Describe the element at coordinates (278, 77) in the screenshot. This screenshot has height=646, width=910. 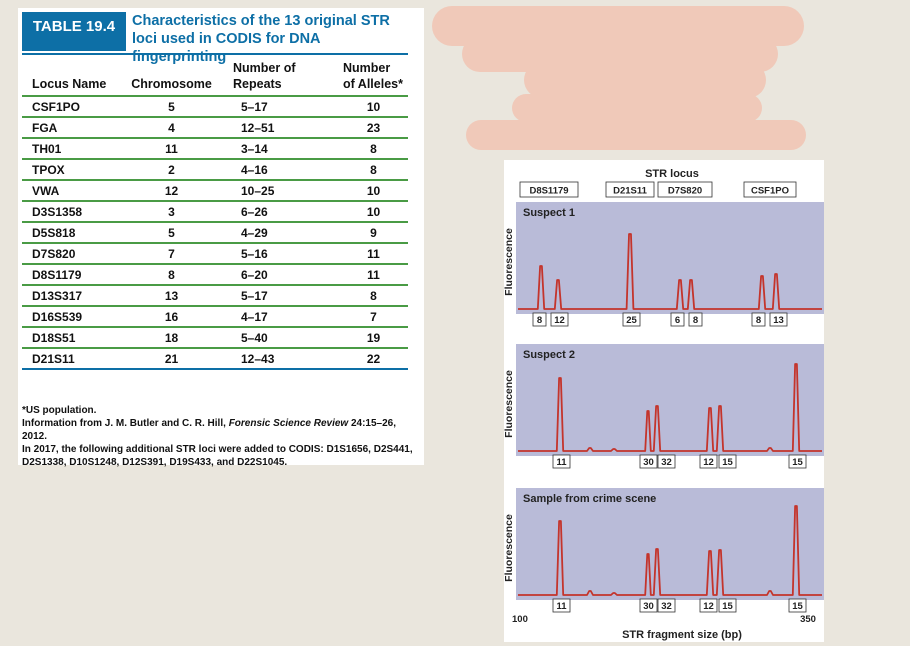
I see `column-header-repeats: Number of Repeats` at that location.